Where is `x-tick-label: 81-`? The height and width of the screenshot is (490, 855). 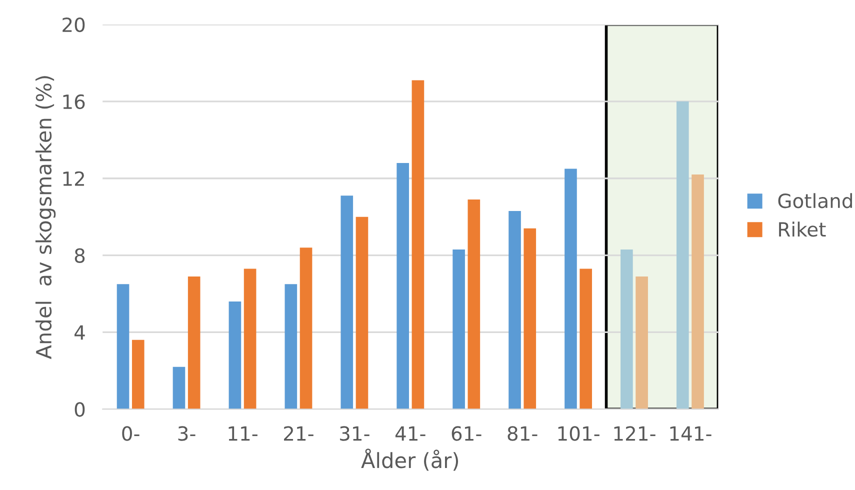 x-tick-label: 81- is located at coordinates (523, 433).